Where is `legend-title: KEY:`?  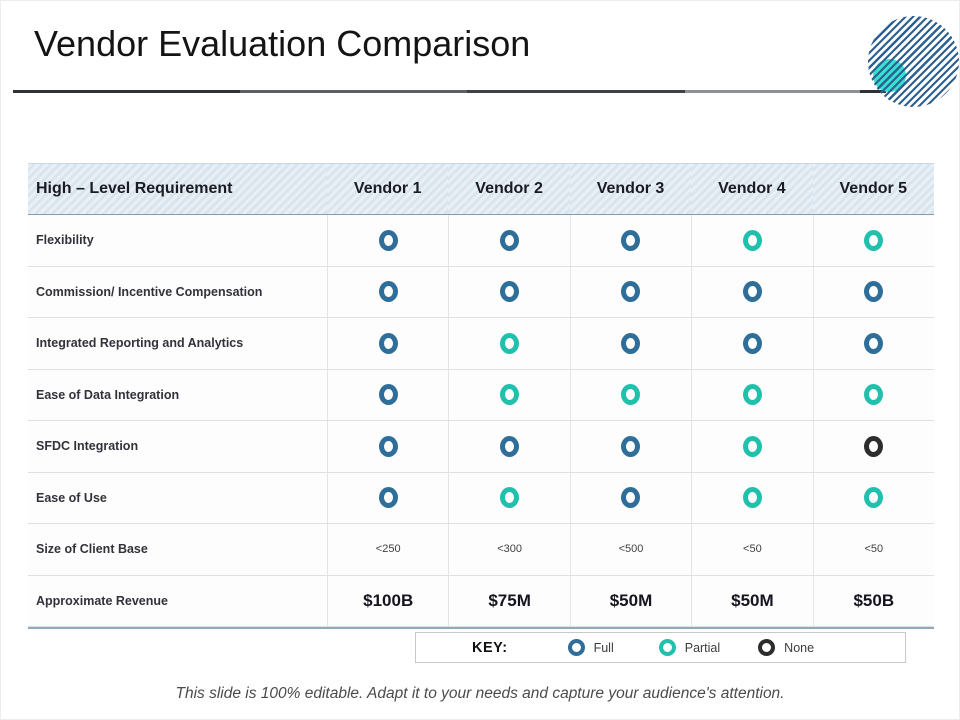
legend-title: KEY: is located at coordinates (490, 647).